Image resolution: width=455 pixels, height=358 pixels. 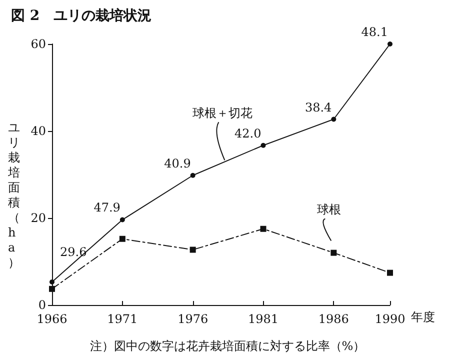 What do you see at coordinates (222, 113) in the screenshot?
I see `text: 球根＋切花` at bounding box center [222, 113].